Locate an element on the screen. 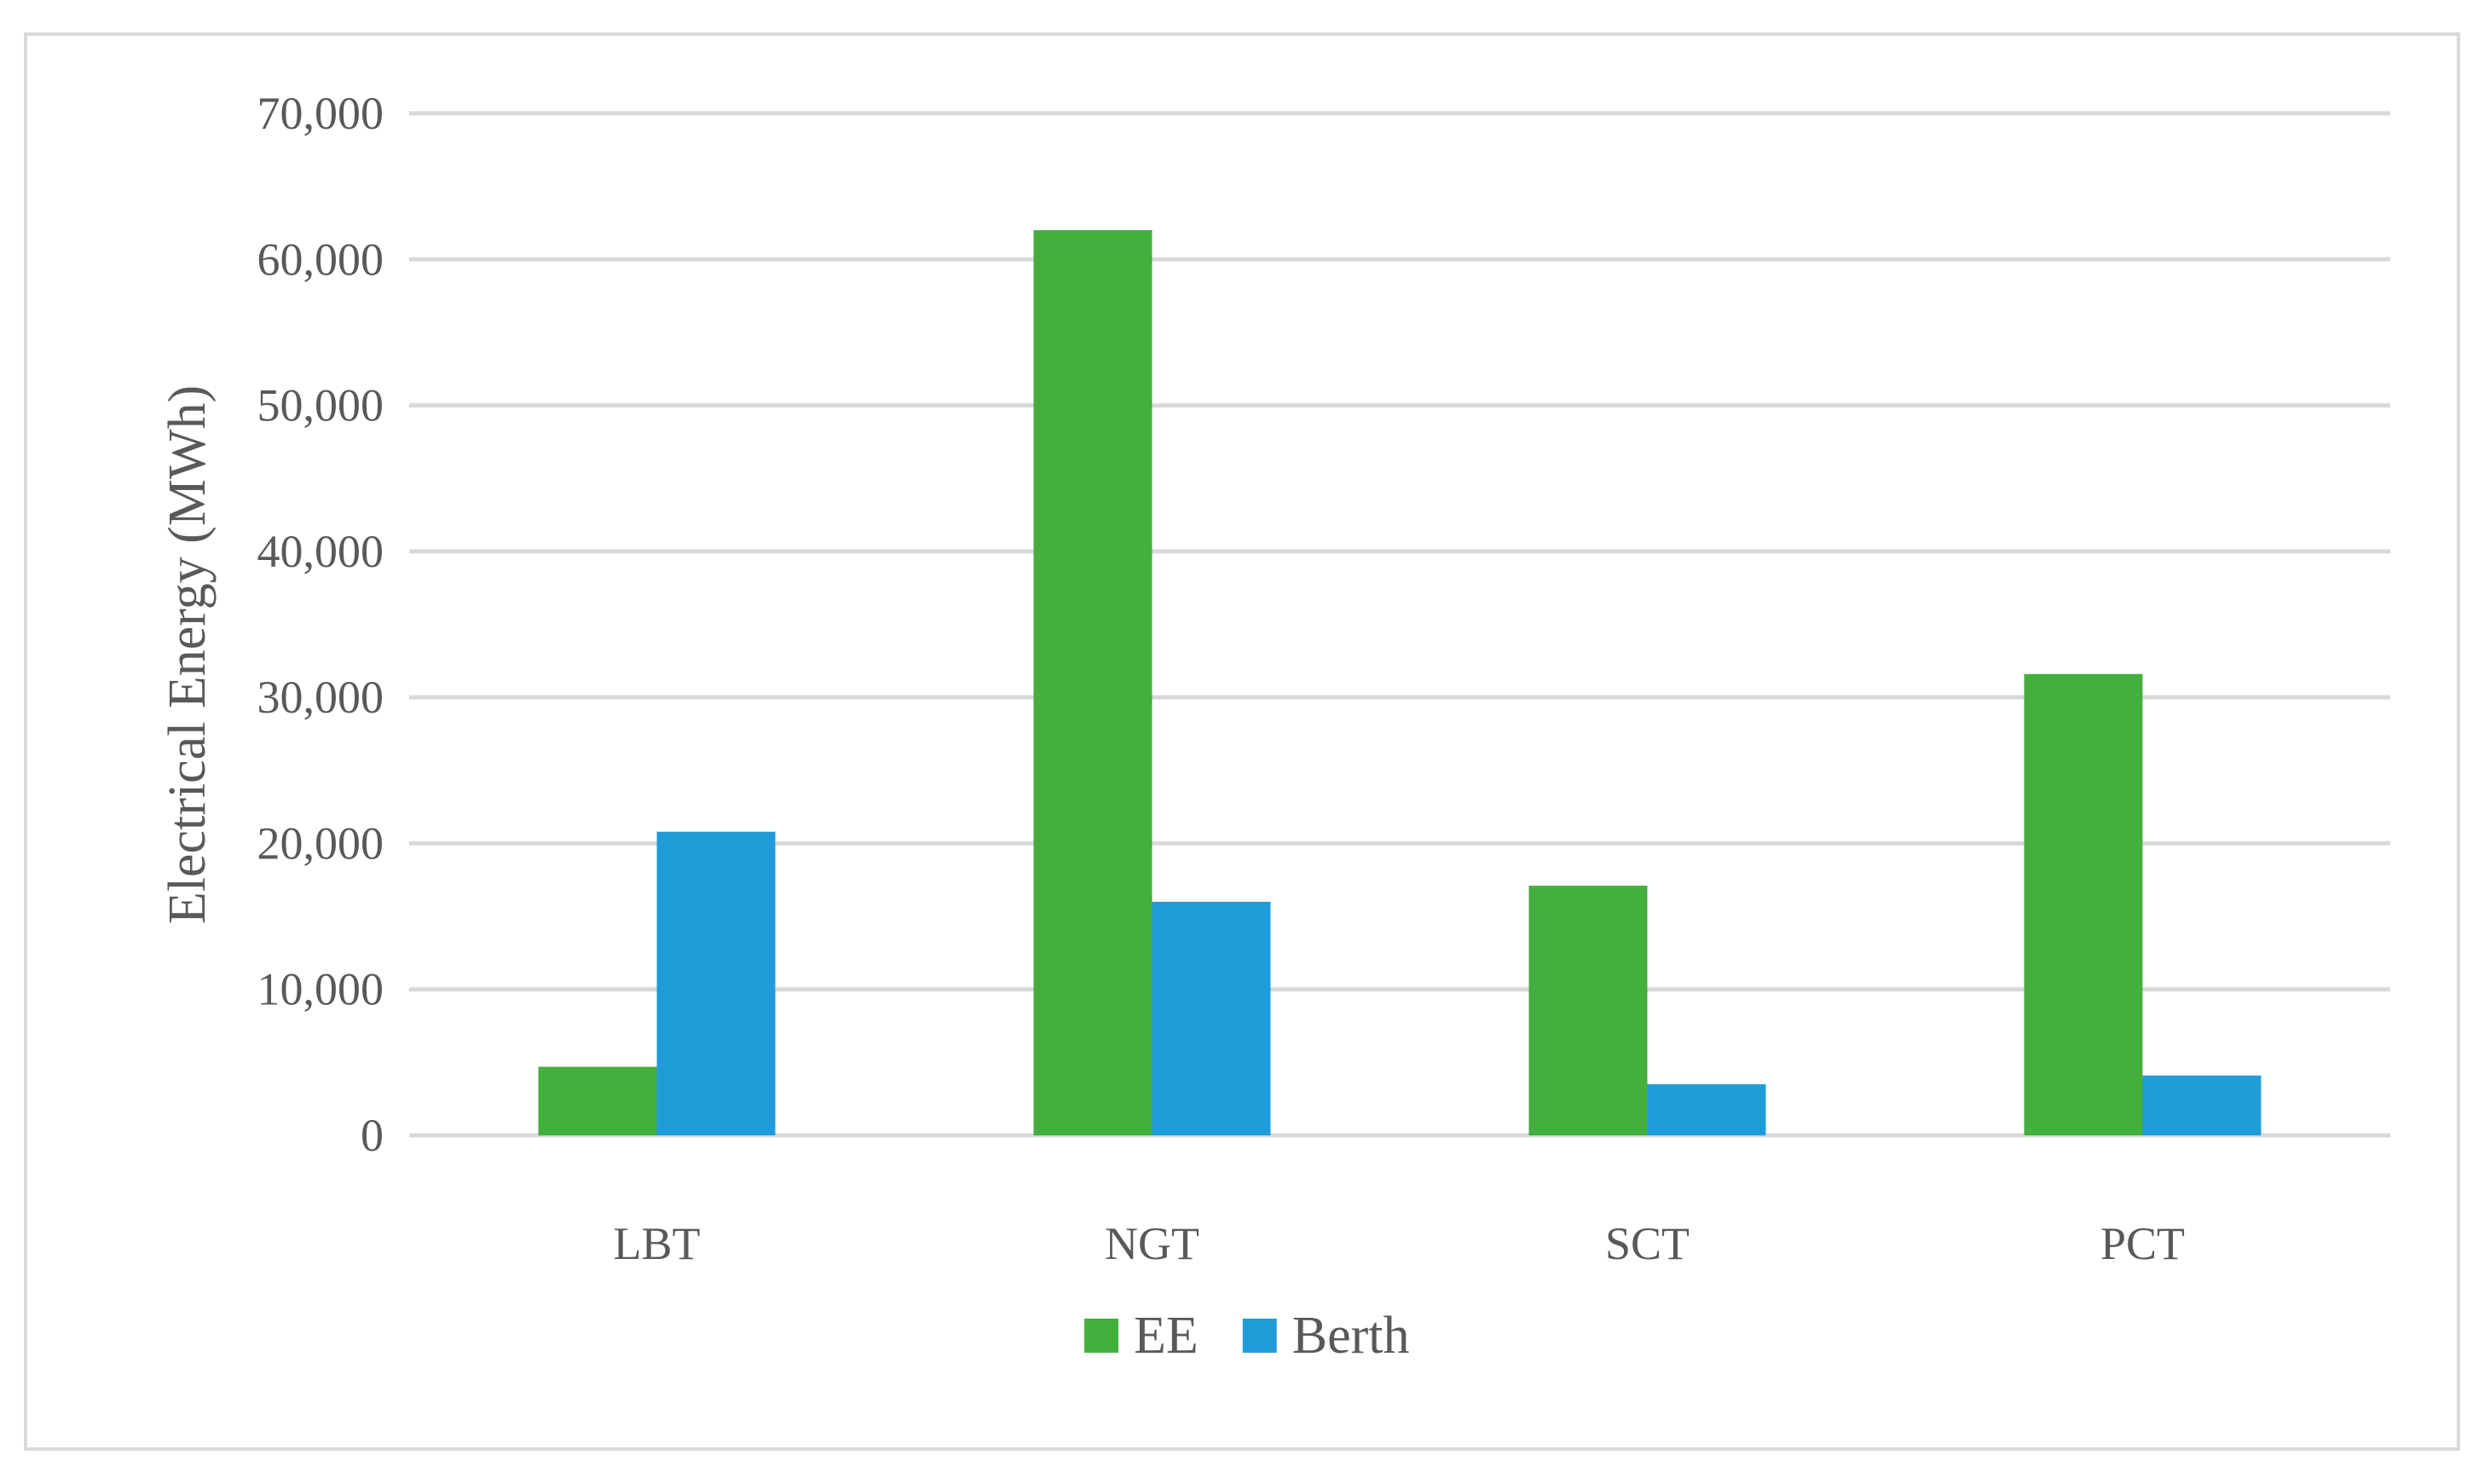 This screenshot has height=1484, width=2484. bar-ee-lbt is located at coordinates (597, 1100).